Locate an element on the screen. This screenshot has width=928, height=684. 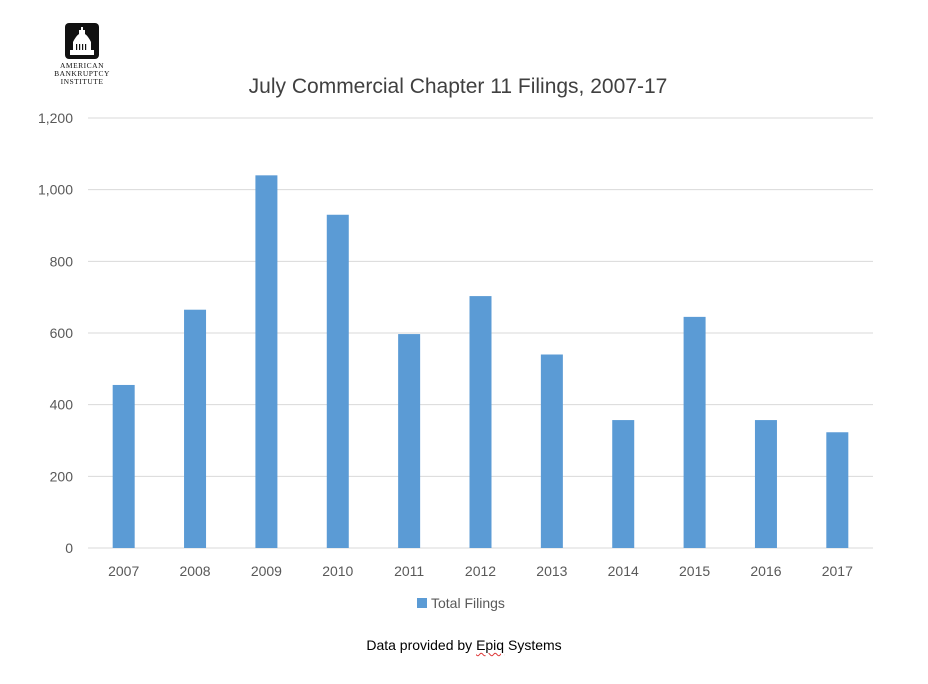
y-axis-ticks: 0 200 400 600 800 1,000 1,200 is located at coordinates (55, 333).